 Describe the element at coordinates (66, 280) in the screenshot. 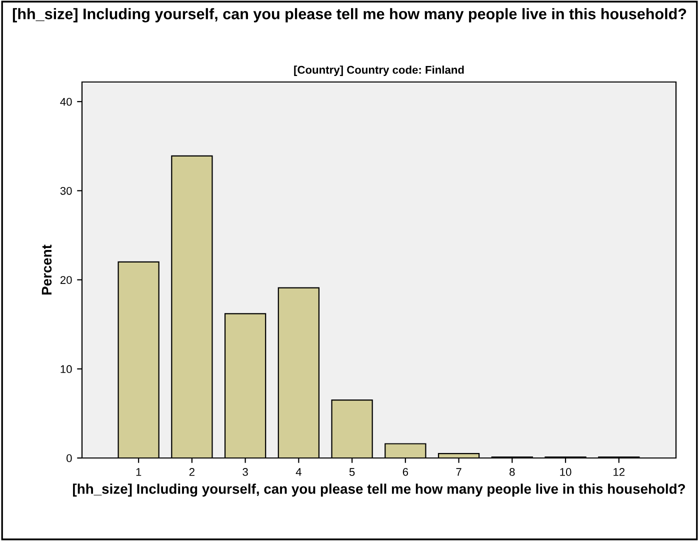

I see `y-tick-label: 20` at that location.